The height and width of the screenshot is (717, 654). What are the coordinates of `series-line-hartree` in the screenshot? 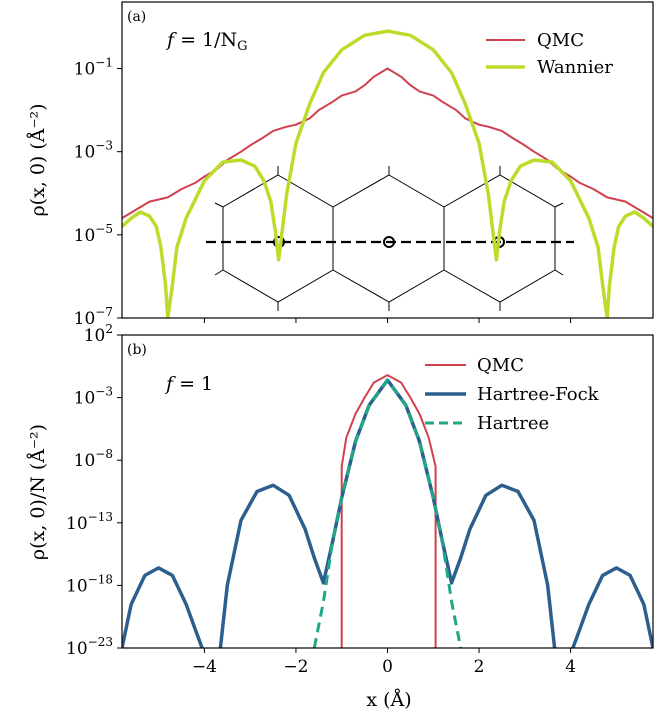 It's located at (387, 513).